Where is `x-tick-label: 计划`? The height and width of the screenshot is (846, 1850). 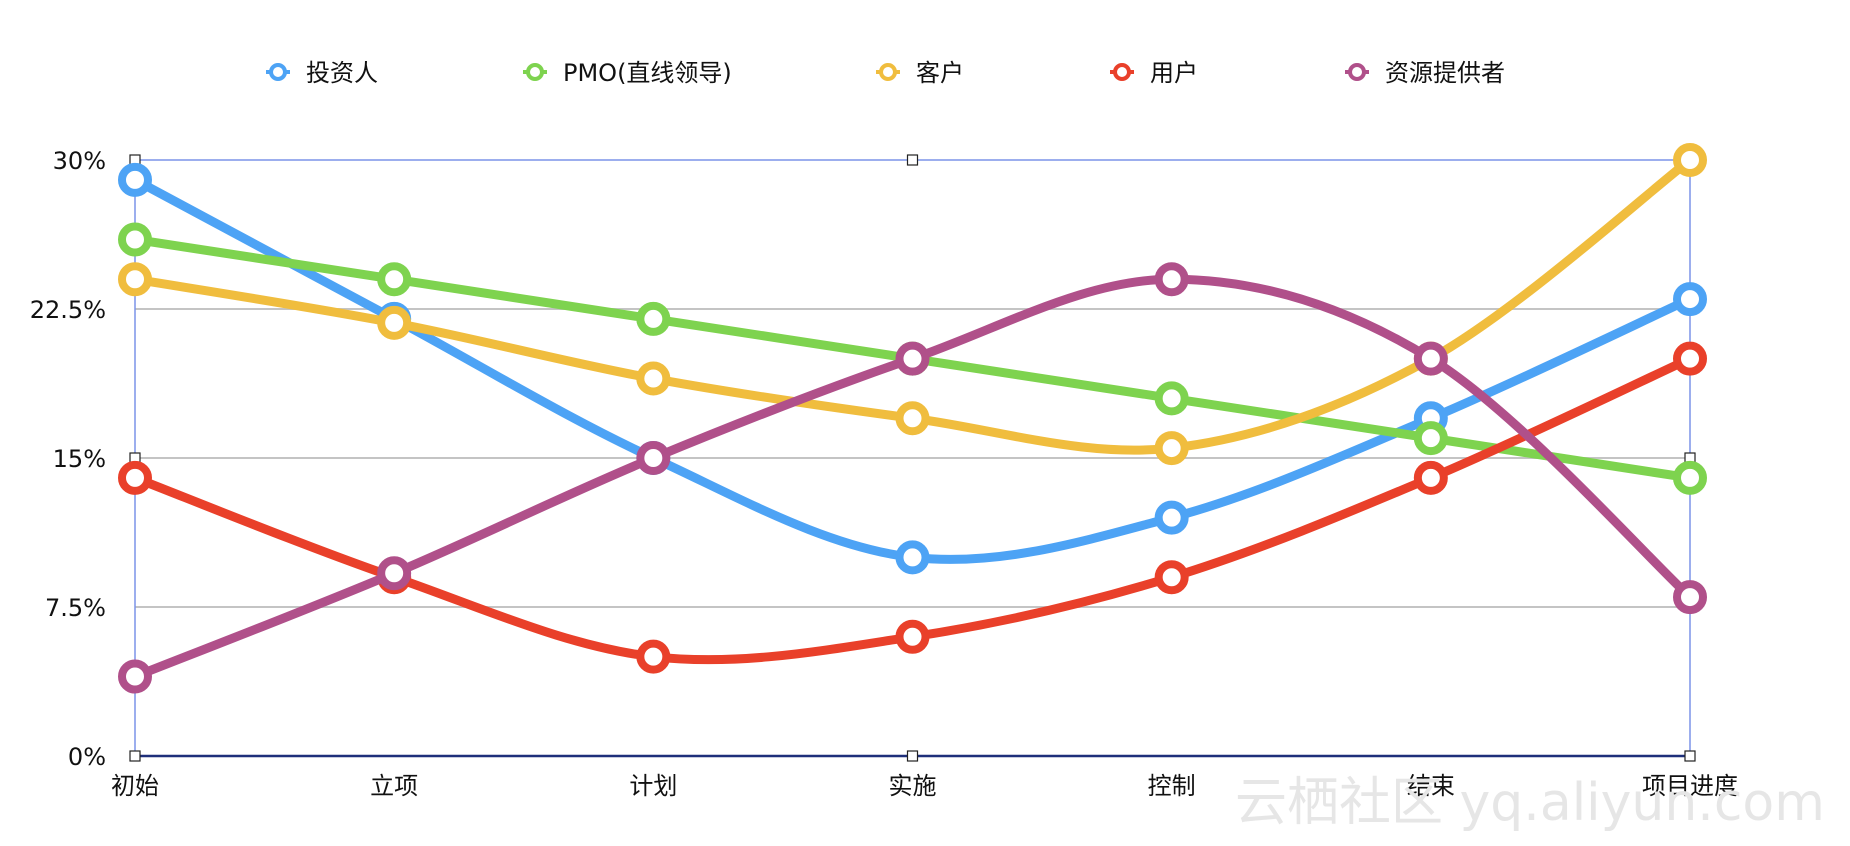
x-tick-label: 计划 is located at coordinates (653, 786).